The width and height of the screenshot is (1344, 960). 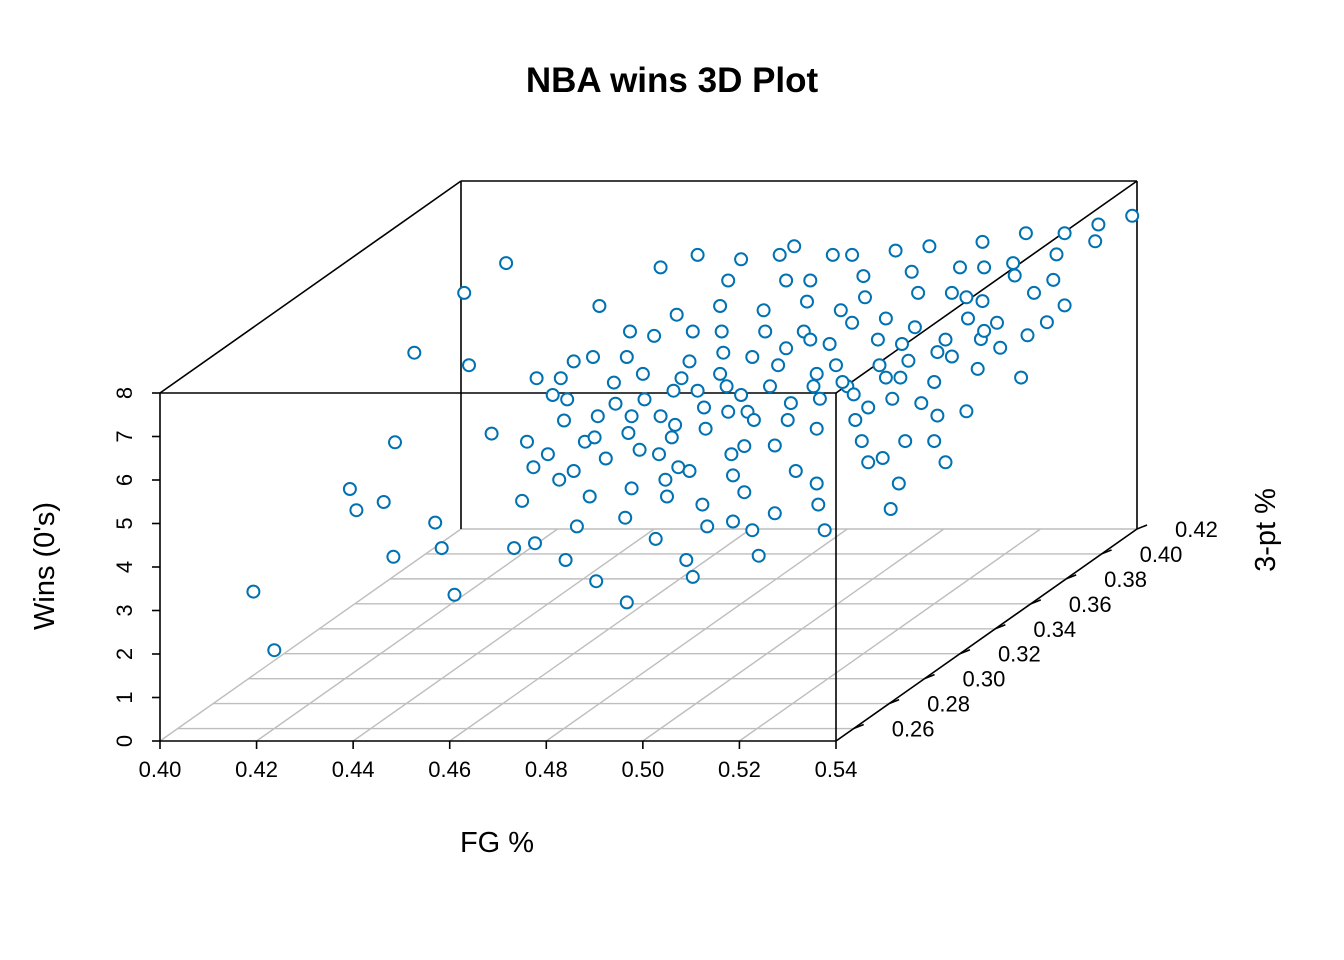 What do you see at coordinates (1054, 629) in the screenshot?
I see `y-tick-label: 0.34` at bounding box center [1054, 629].